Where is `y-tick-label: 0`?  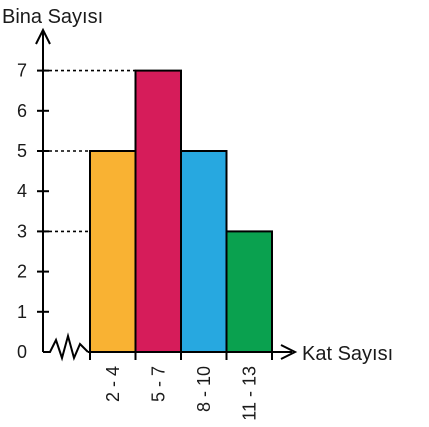
y-tick-label: 0 is located at coordinates (22, 352).